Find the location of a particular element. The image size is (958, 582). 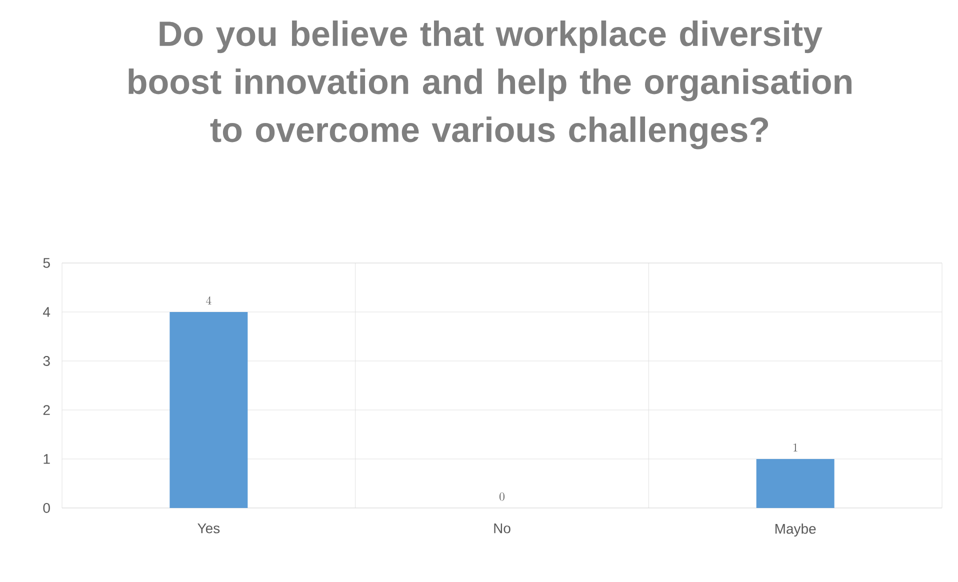

y-tick-label: 2 is located at coordinates (46, 410).